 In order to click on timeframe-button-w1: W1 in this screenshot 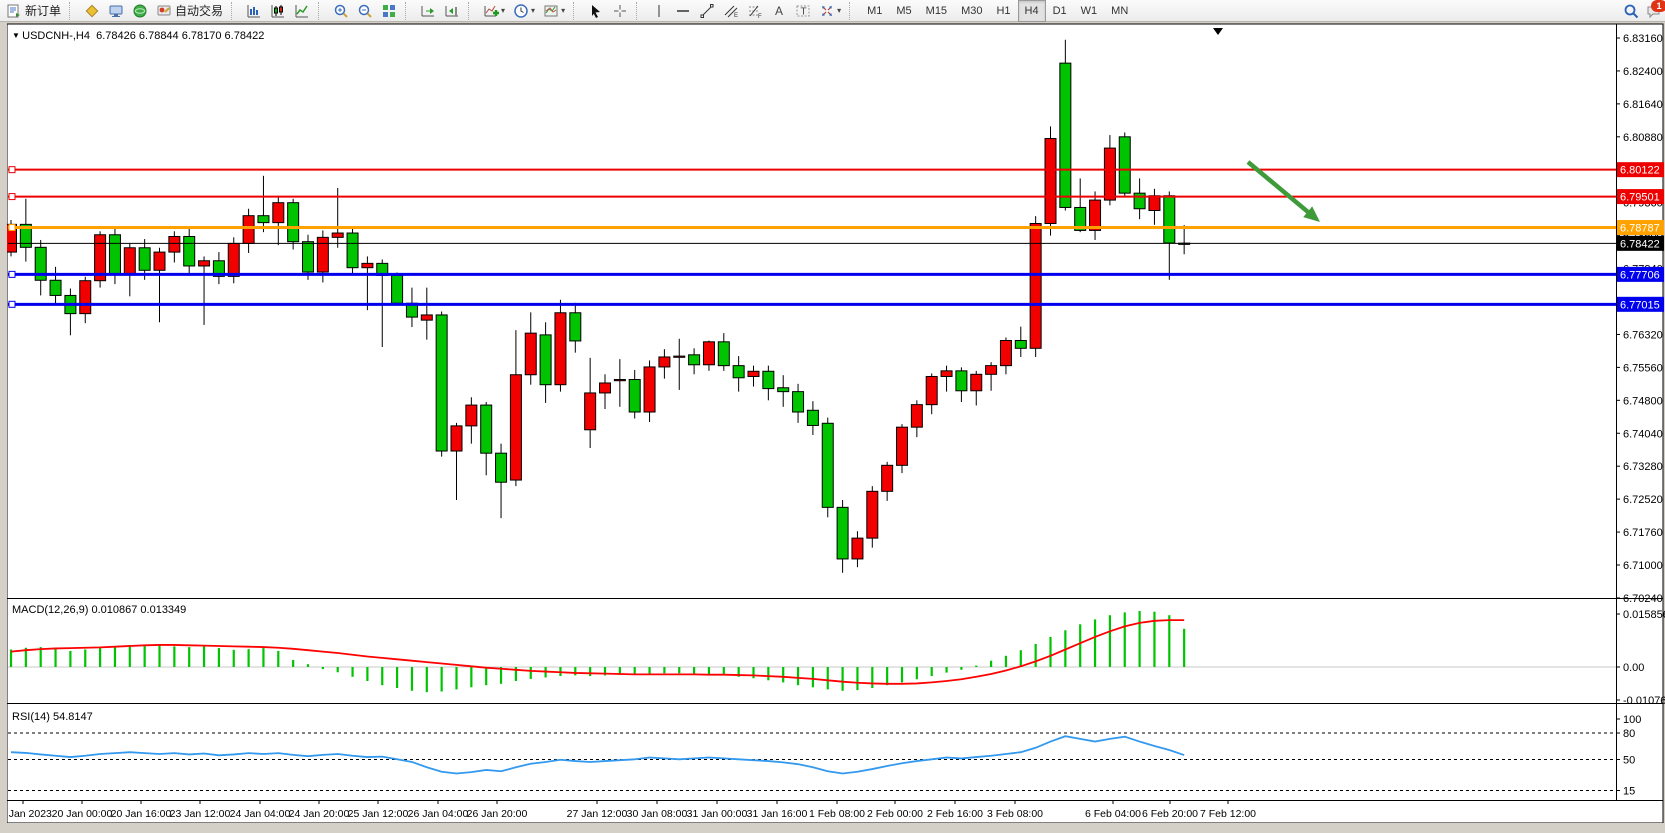, I will do `click(1089, 10)`.